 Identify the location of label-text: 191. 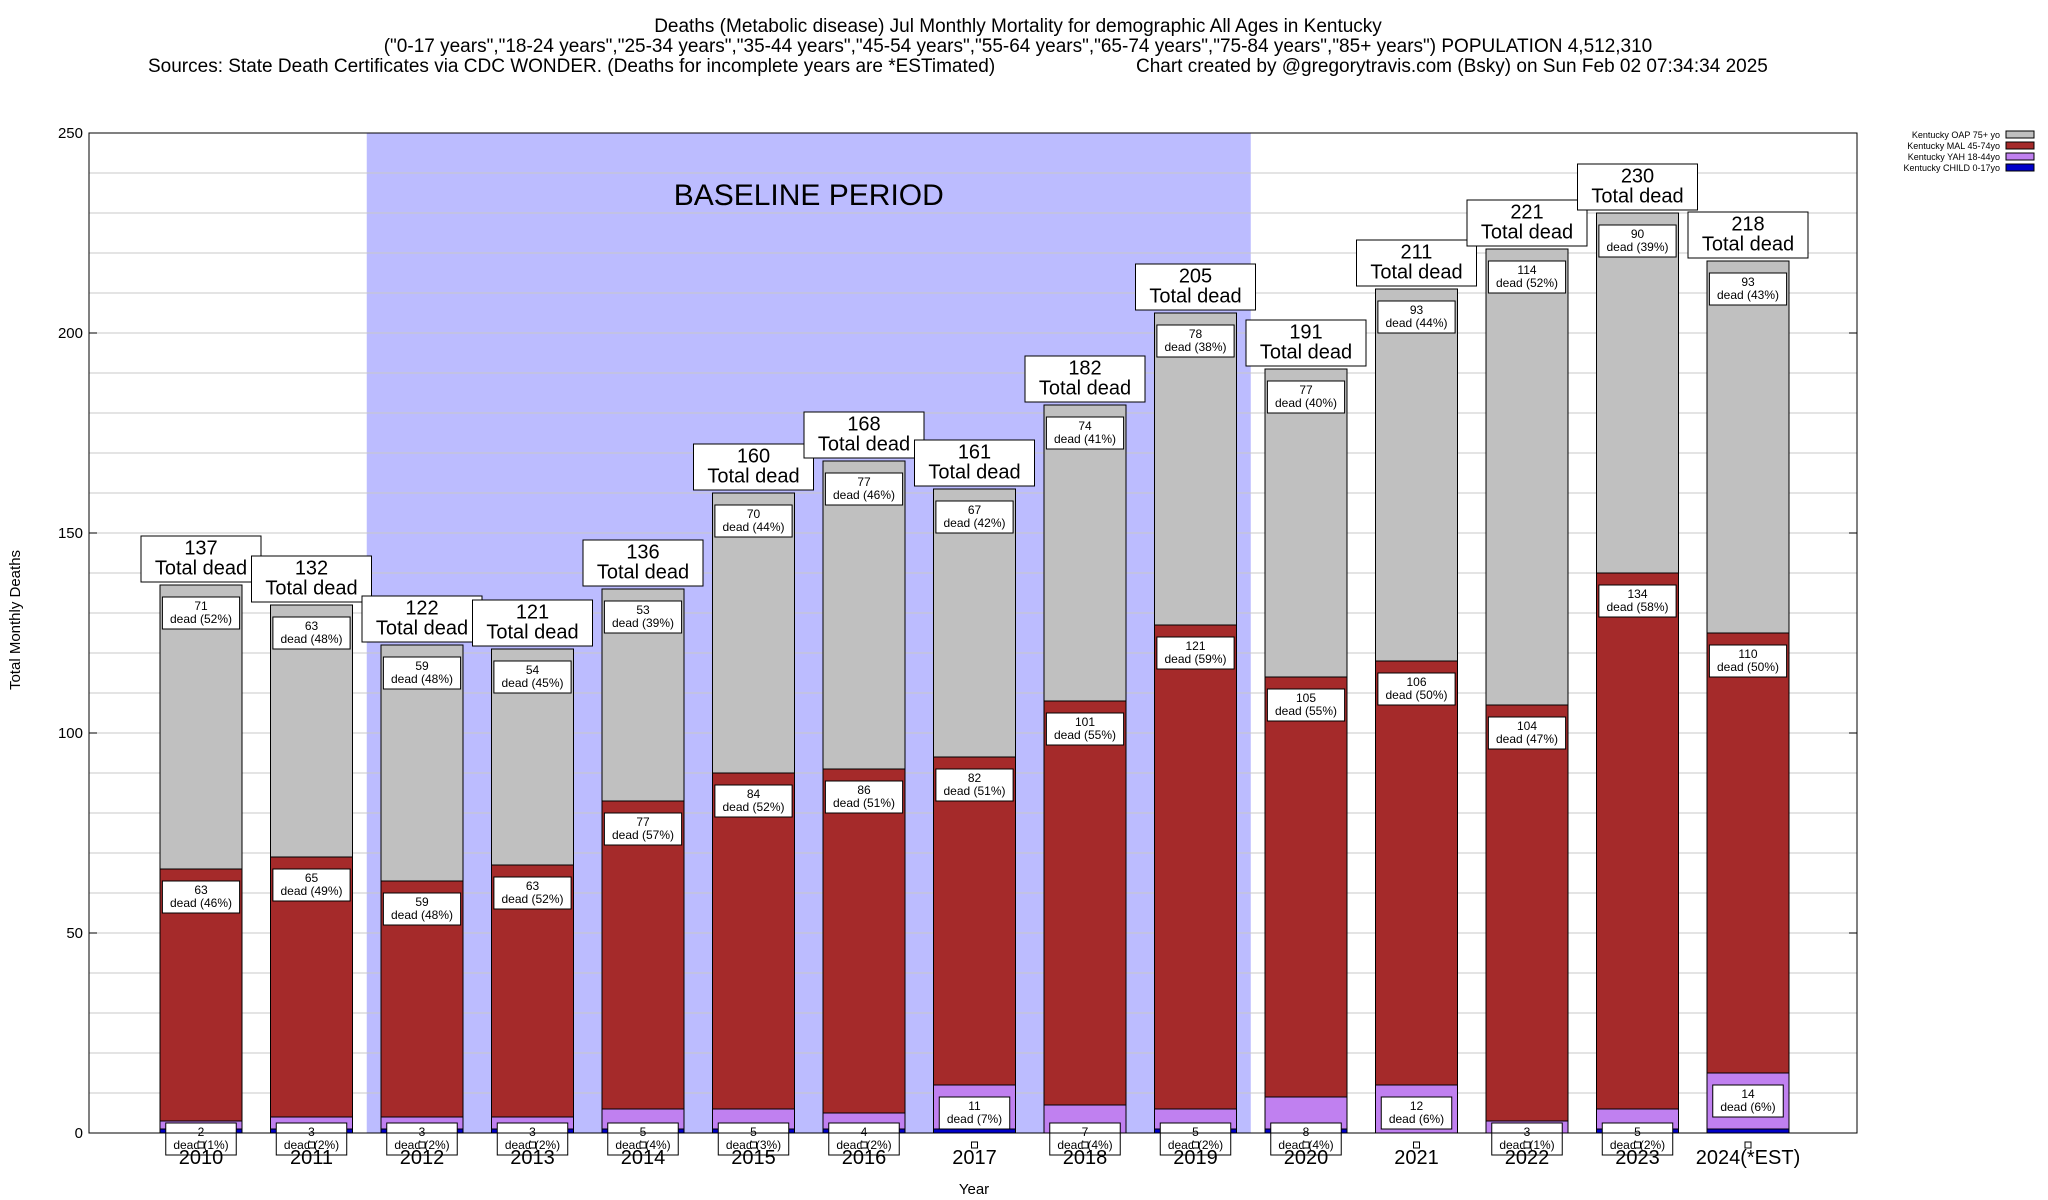
(1305, 333).